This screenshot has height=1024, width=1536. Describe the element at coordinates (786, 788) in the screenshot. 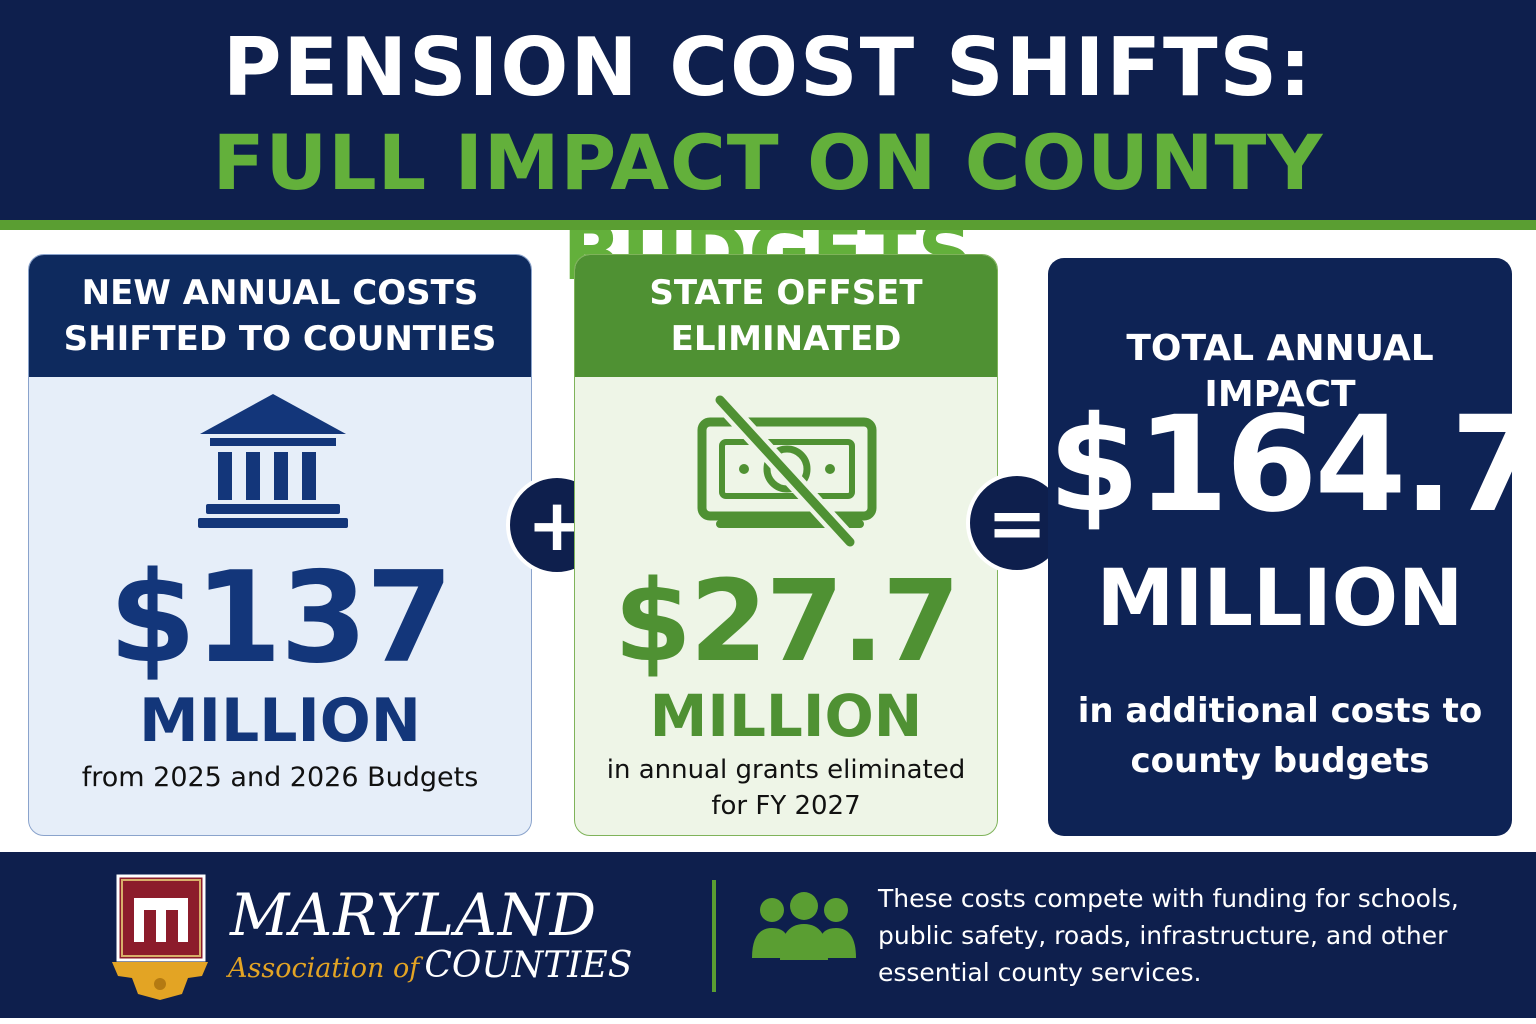

I see `state-offset-caption: in annual grants eliminated for FY 2027` at that location.